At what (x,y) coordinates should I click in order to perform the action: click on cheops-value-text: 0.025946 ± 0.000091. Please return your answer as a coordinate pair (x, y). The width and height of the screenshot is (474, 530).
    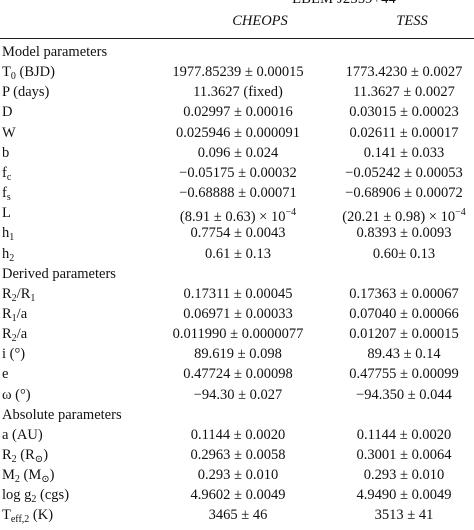
    Looking at the image, I should click on (238, 132).